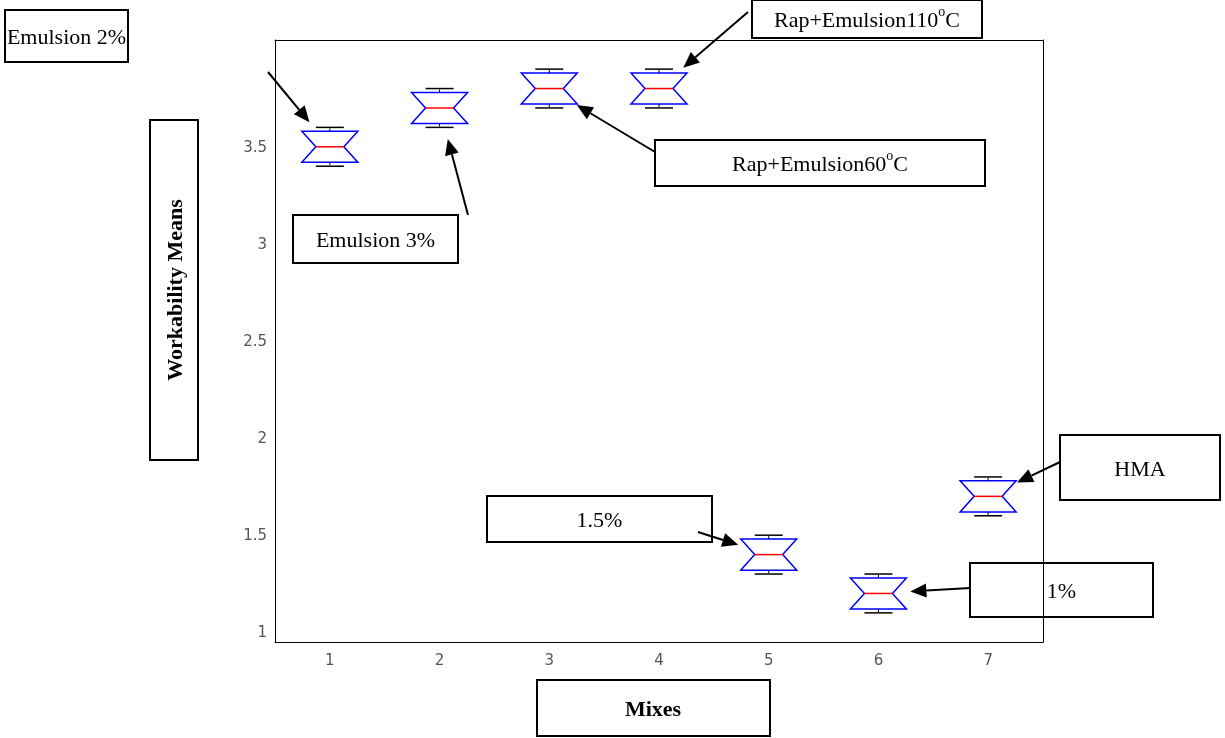  What do you see at coordinates (439, 659) in the screenshot?
I see `x-tick-label: 2` at bounding box center [439, 659].